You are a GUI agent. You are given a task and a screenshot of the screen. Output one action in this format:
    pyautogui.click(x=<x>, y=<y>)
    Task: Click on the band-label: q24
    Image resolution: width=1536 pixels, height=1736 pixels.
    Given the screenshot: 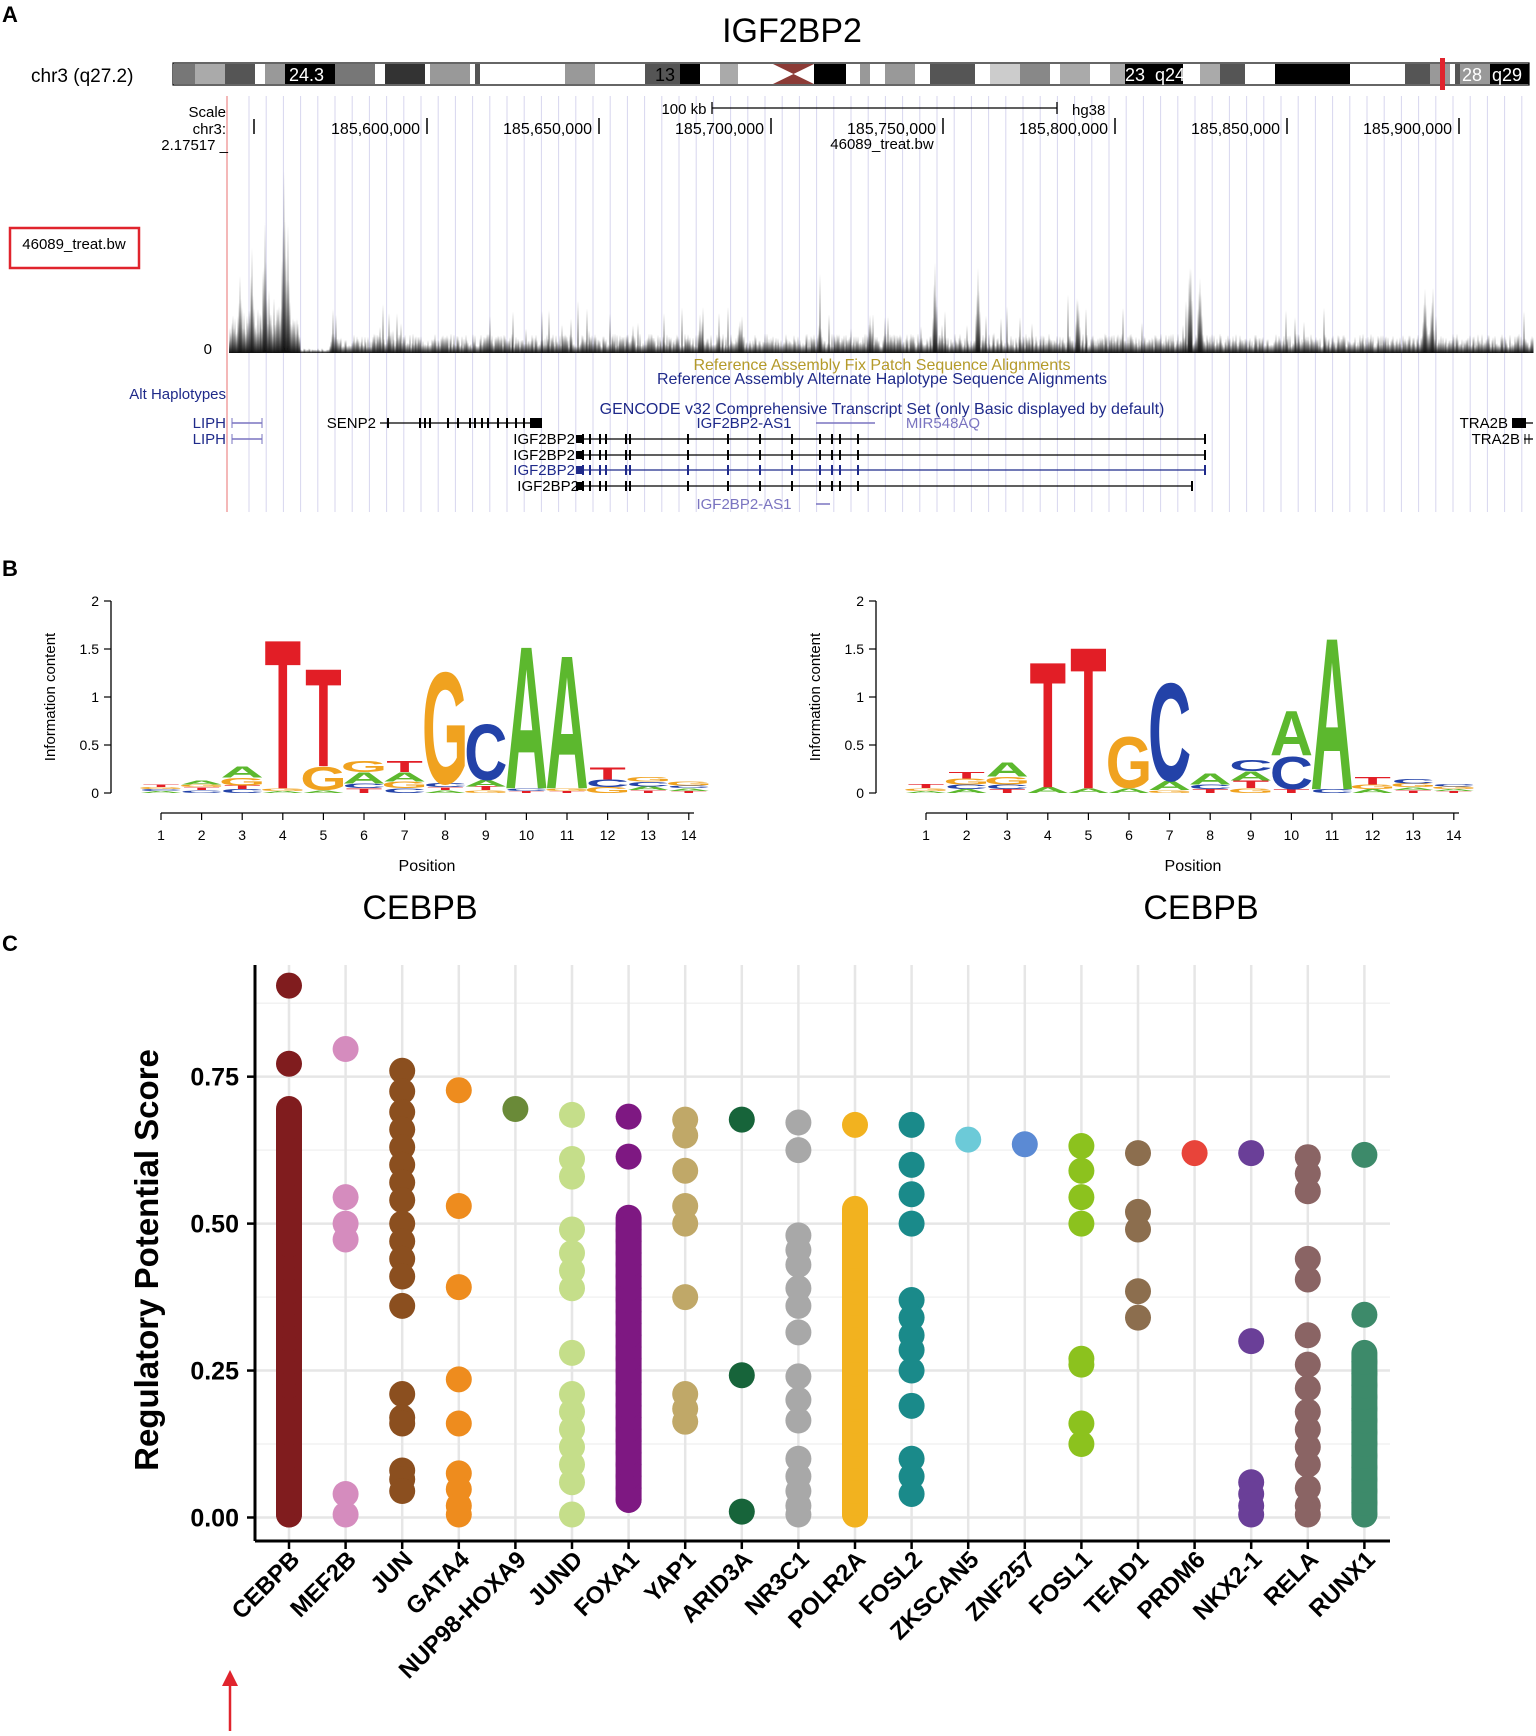 What is the action you would take?
    pyautogui.click(x=1170, y=75)
    